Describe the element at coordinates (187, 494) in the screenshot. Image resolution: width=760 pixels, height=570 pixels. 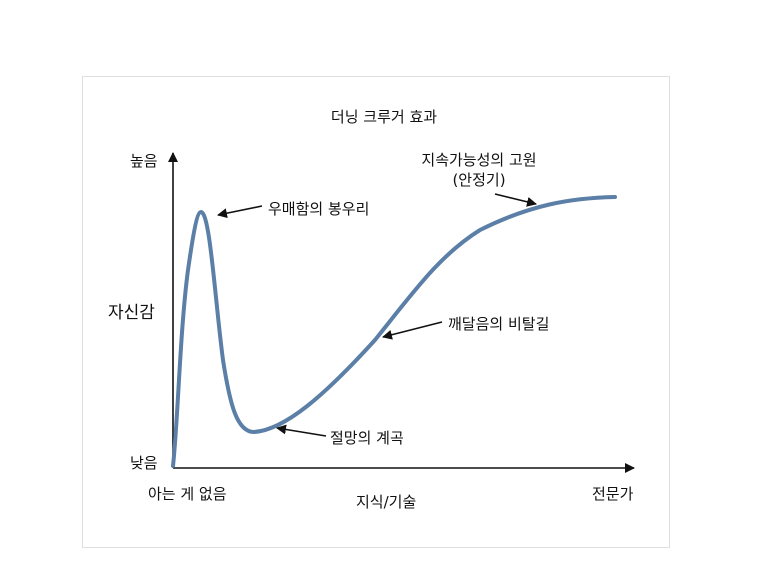
I see `x-axis-start-label: 아는 게 없음` at that location.